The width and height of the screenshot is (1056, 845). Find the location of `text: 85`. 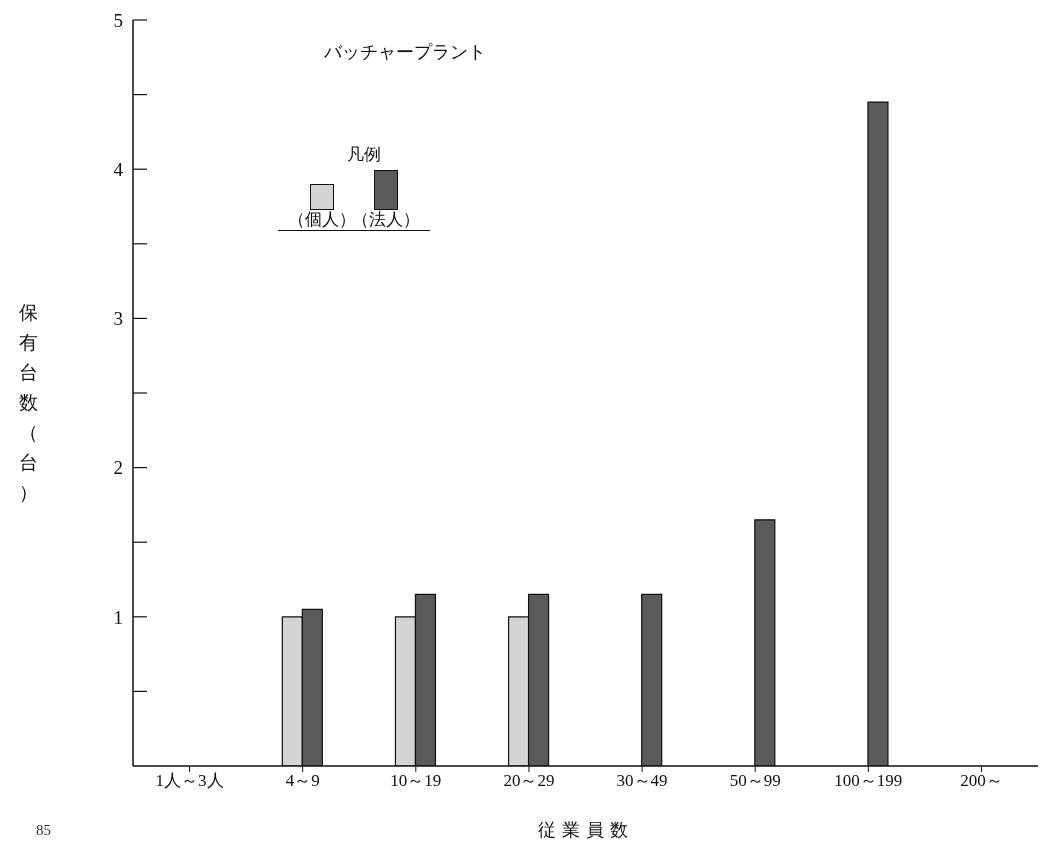

text: 85 is located at coordinates (43, 830).